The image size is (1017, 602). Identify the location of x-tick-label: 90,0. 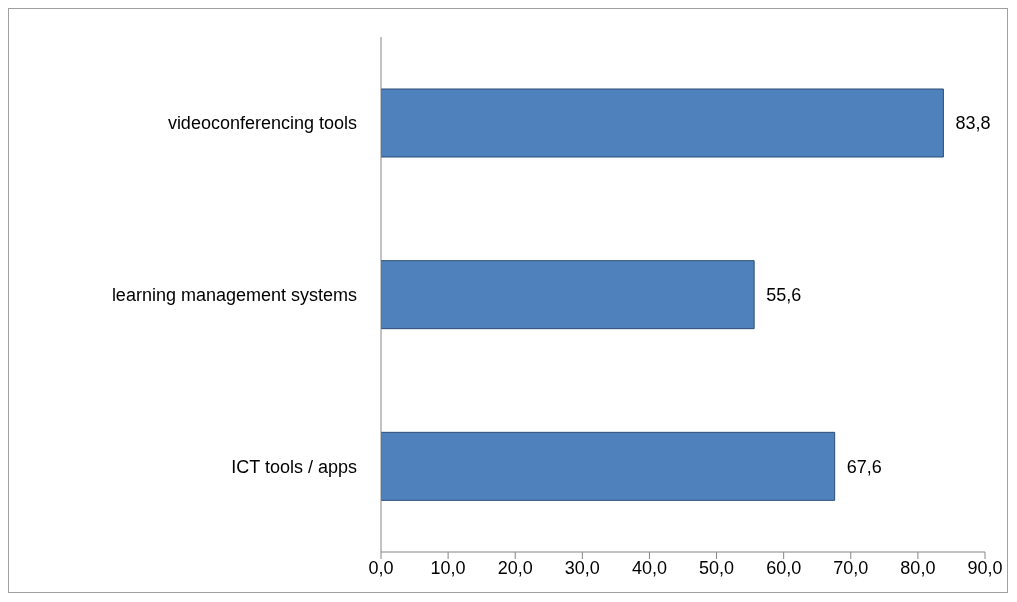
(985, 567).